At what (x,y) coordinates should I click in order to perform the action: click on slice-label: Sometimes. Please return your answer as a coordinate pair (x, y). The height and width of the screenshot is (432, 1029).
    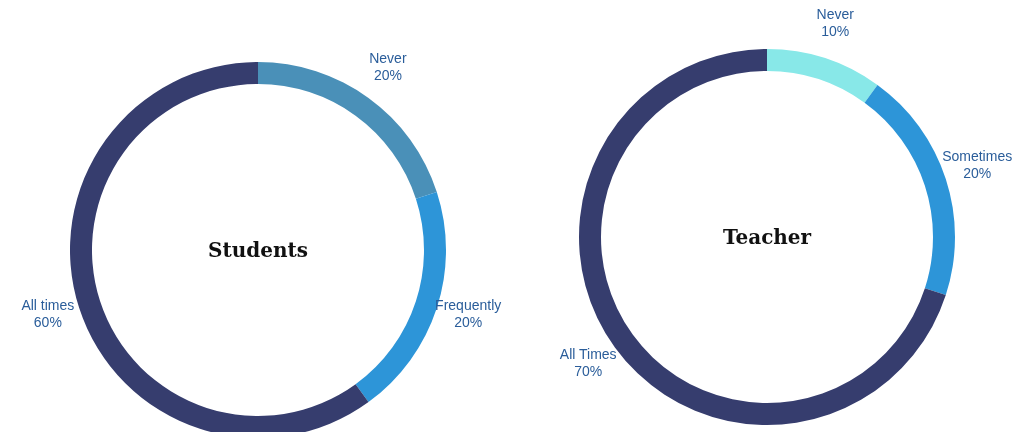
    Looking at the image, I should click on (977, 155).